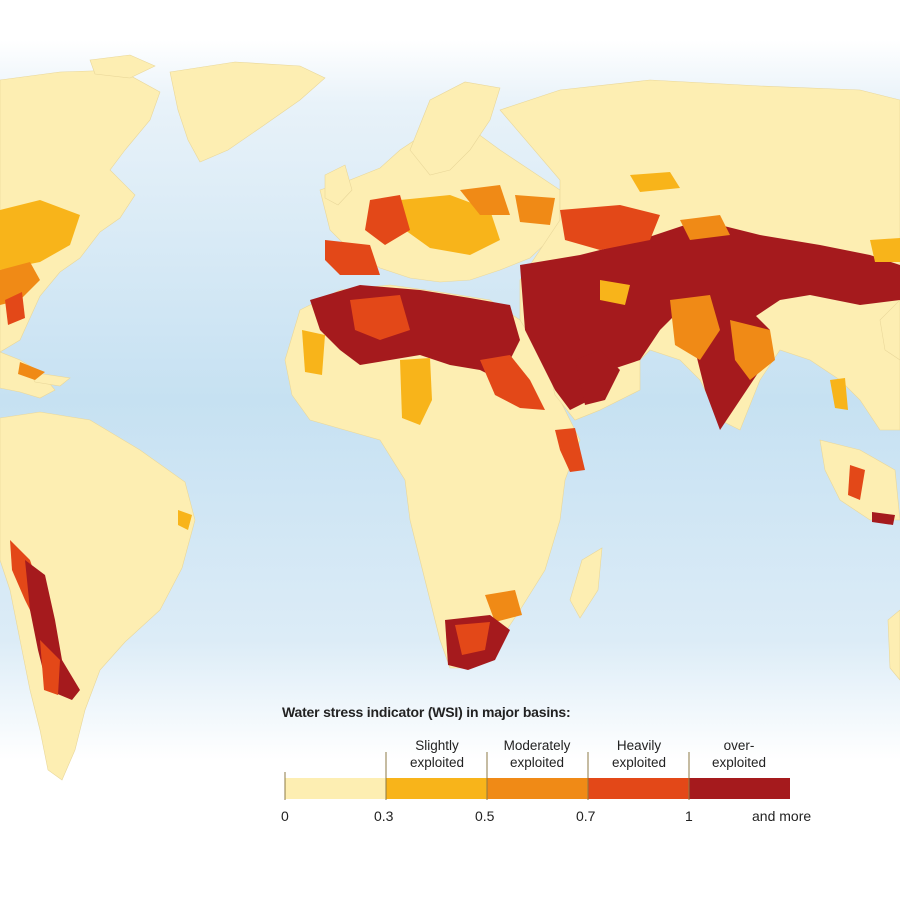 The image size is (900, 900). What do you see at coordinates (537, 754) in the screenshot?
I see `legend-category-moderately: Moderately exploited` at bounding box center [537, 754].